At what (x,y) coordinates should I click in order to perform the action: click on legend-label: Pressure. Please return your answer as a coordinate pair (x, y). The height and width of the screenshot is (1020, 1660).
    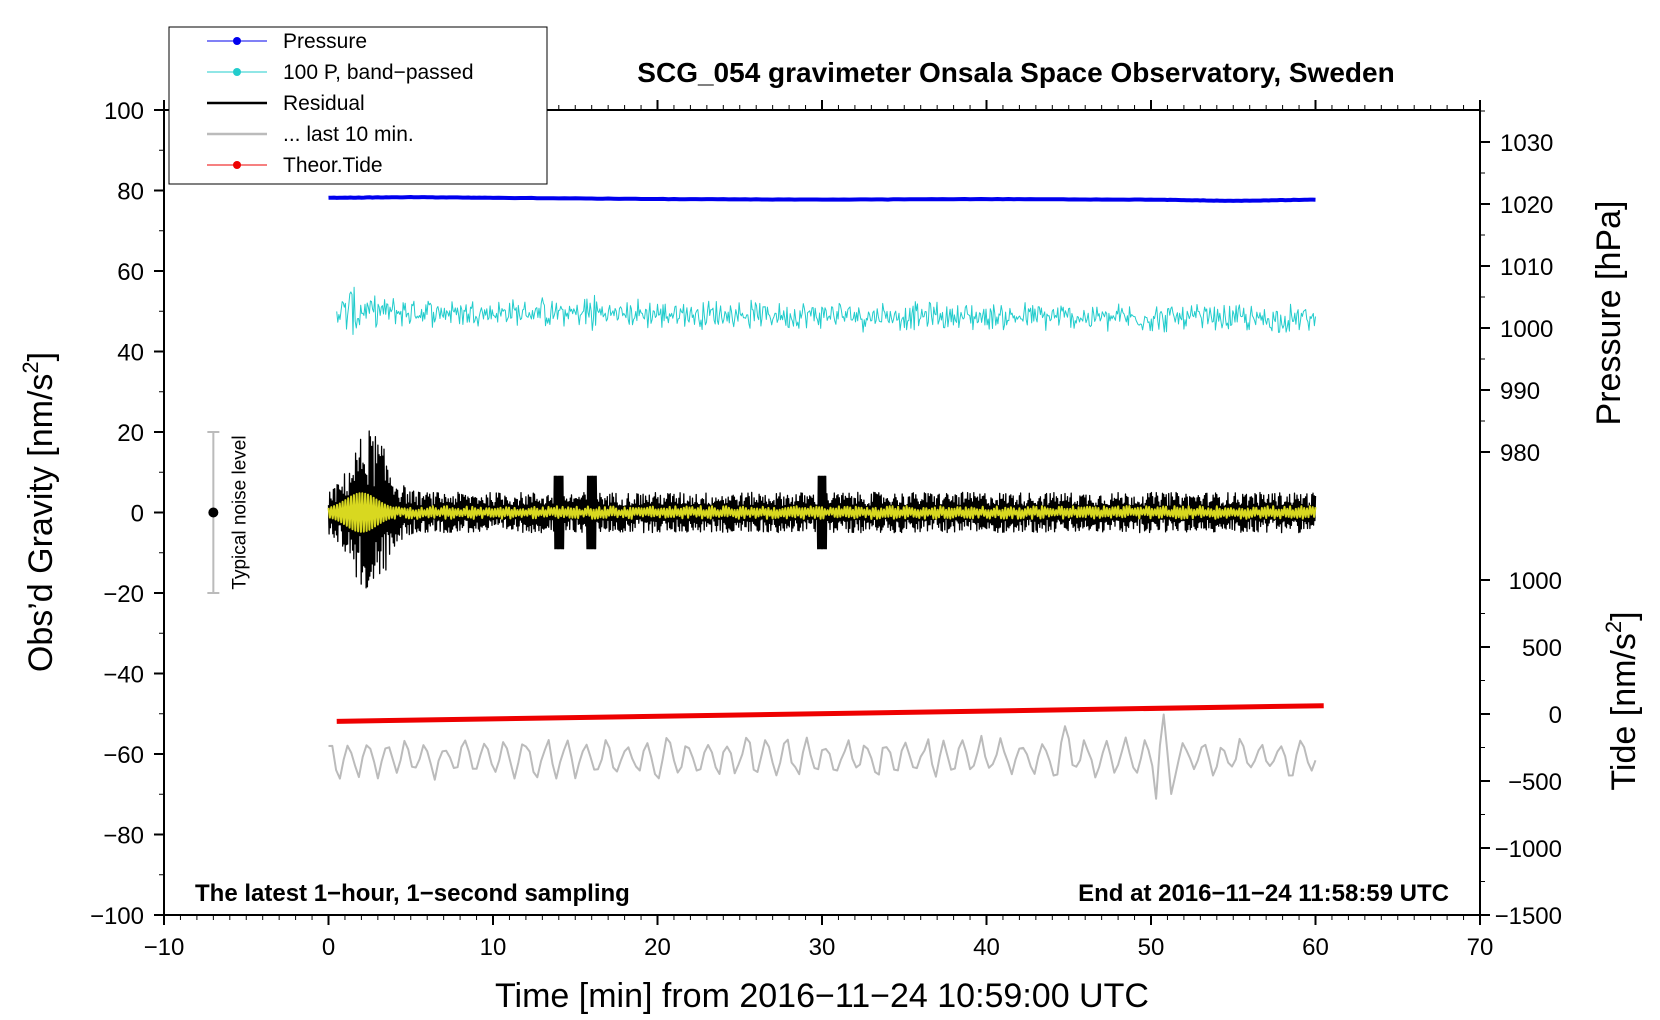
    Looking at the image, I should click on (325, 41).